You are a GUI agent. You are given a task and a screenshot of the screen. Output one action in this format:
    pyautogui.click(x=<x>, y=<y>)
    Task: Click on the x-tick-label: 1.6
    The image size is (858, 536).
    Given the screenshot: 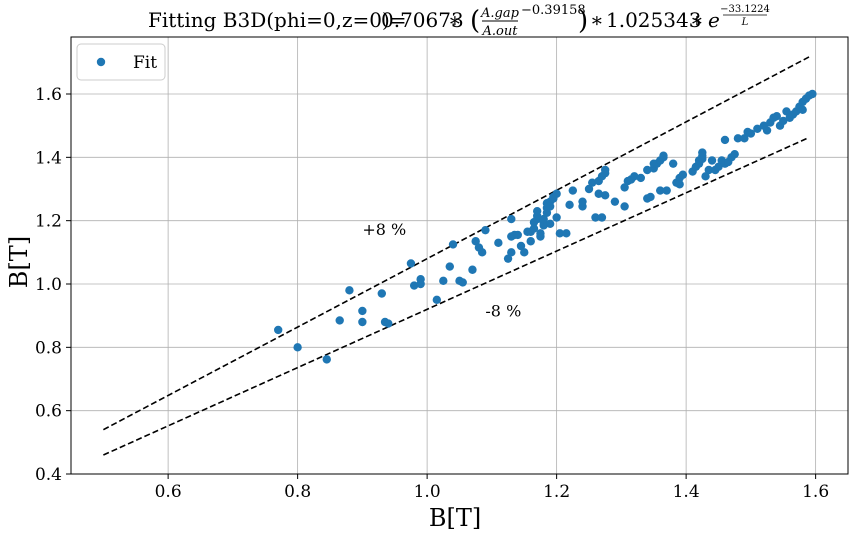 What is the action you would take?
    pyautogui.click(x=815, y=492)
    